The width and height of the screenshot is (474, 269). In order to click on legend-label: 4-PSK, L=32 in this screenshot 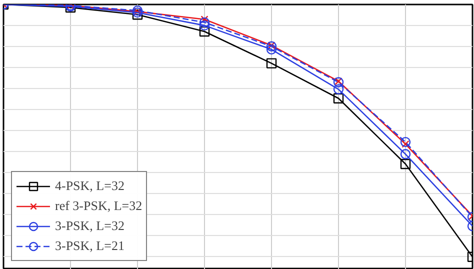, I will do `click(89, 186)`.